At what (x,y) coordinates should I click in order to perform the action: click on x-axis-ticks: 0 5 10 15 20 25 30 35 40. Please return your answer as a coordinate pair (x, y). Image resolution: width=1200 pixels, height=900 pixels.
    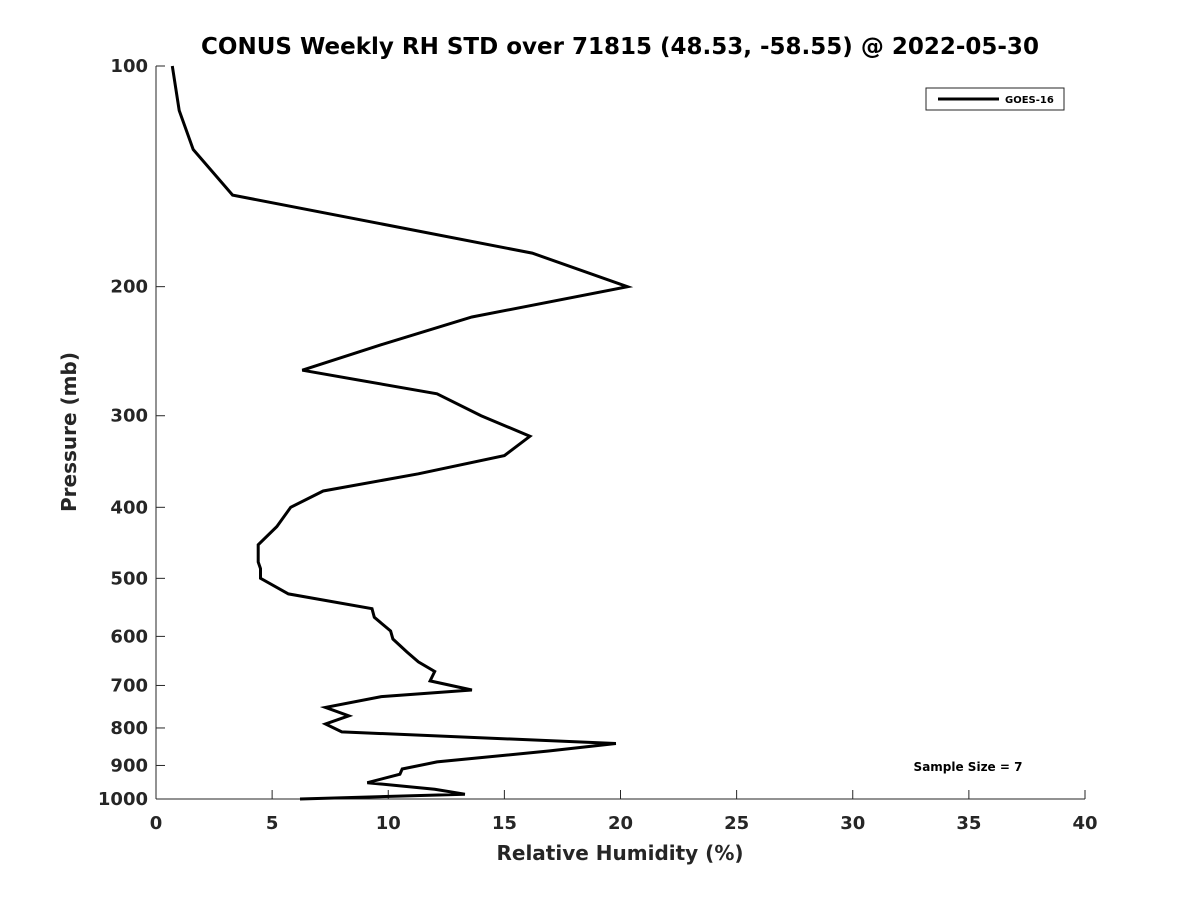
    Looking at the image, I should click on (624, 812).